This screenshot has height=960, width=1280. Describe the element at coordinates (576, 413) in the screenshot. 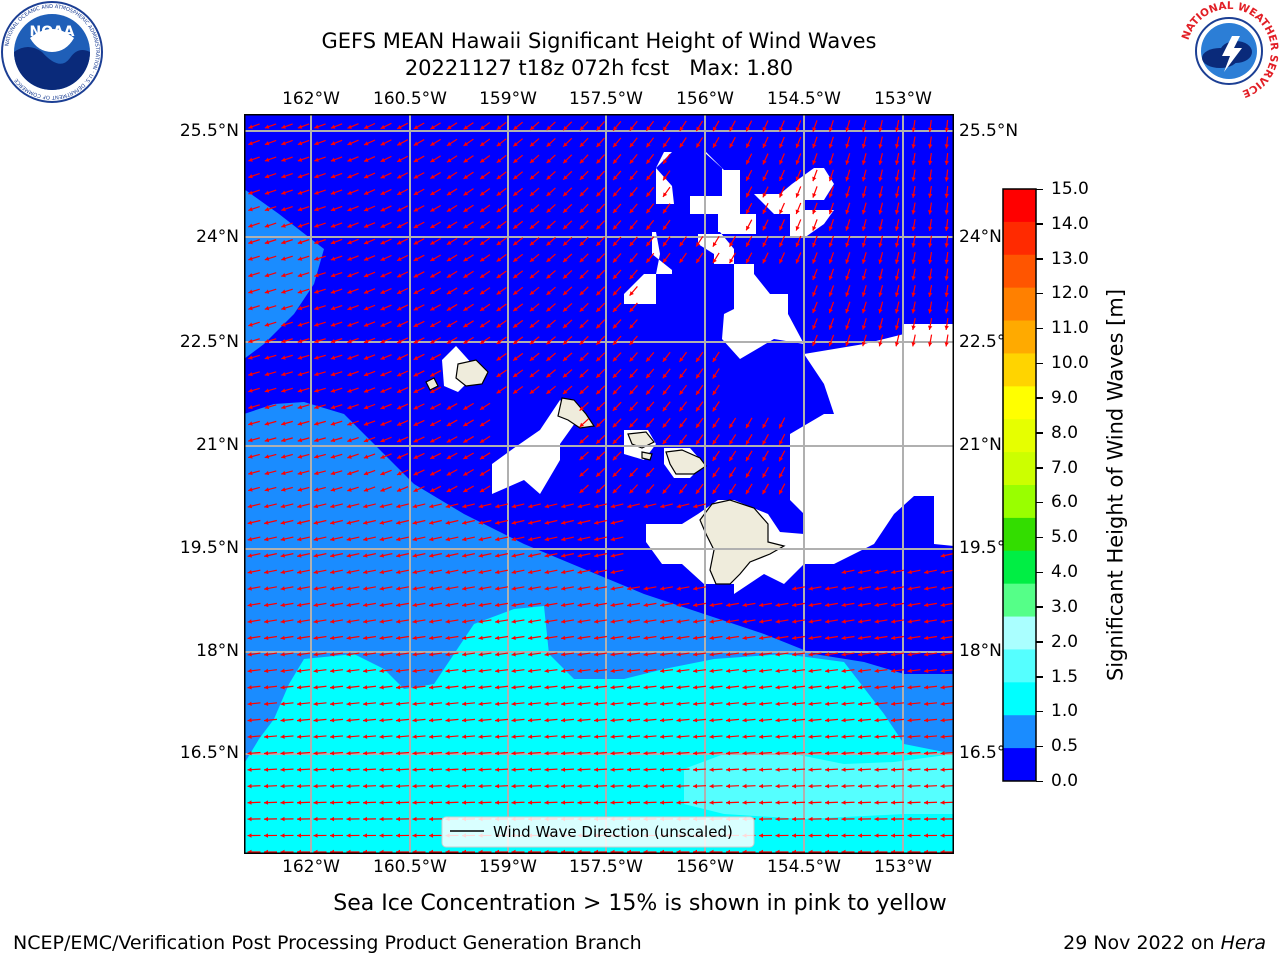

I see `oahu-island` at that location.